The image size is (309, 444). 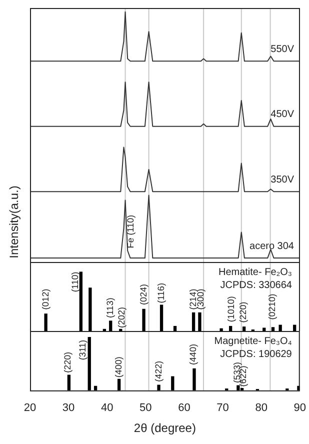 What do you see at coordinates (165, 428) in the screenshot?
I see `x-axis-title: 2θ (degree)` at bounding box center [165, 428].